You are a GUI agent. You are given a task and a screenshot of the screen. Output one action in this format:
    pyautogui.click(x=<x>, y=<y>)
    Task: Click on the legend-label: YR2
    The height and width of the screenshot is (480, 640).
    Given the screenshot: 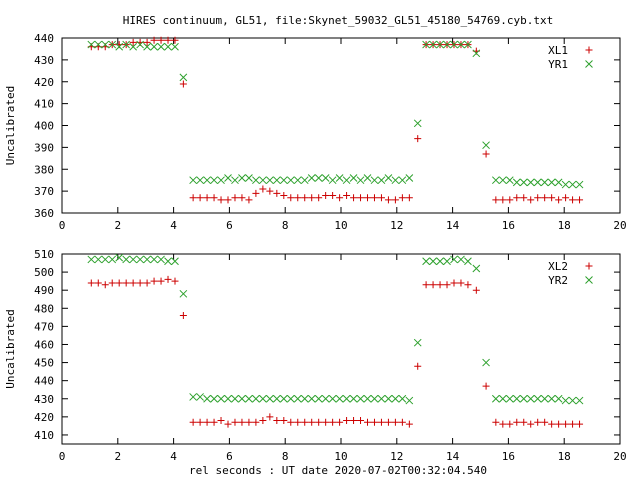 What is the action you would take?
    pyautogui.click(x=558, y=280)
    